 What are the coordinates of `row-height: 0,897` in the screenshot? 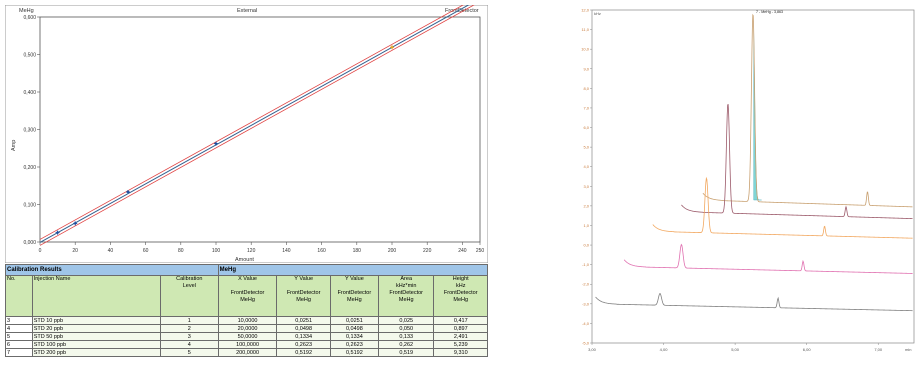 It's located at (460, 328).